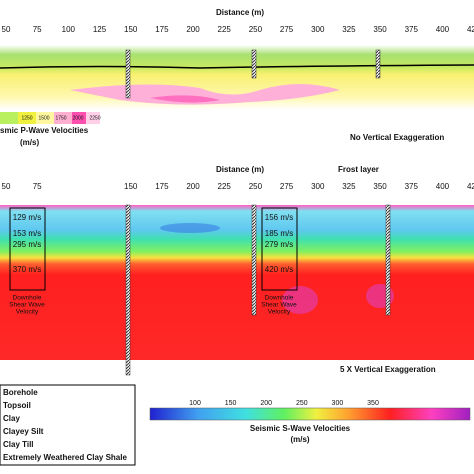 The image size is (474, 474). Describe the element at coordinates (11, 418) in the screenshot. I see `soil-legend-item: Clay` at that location.